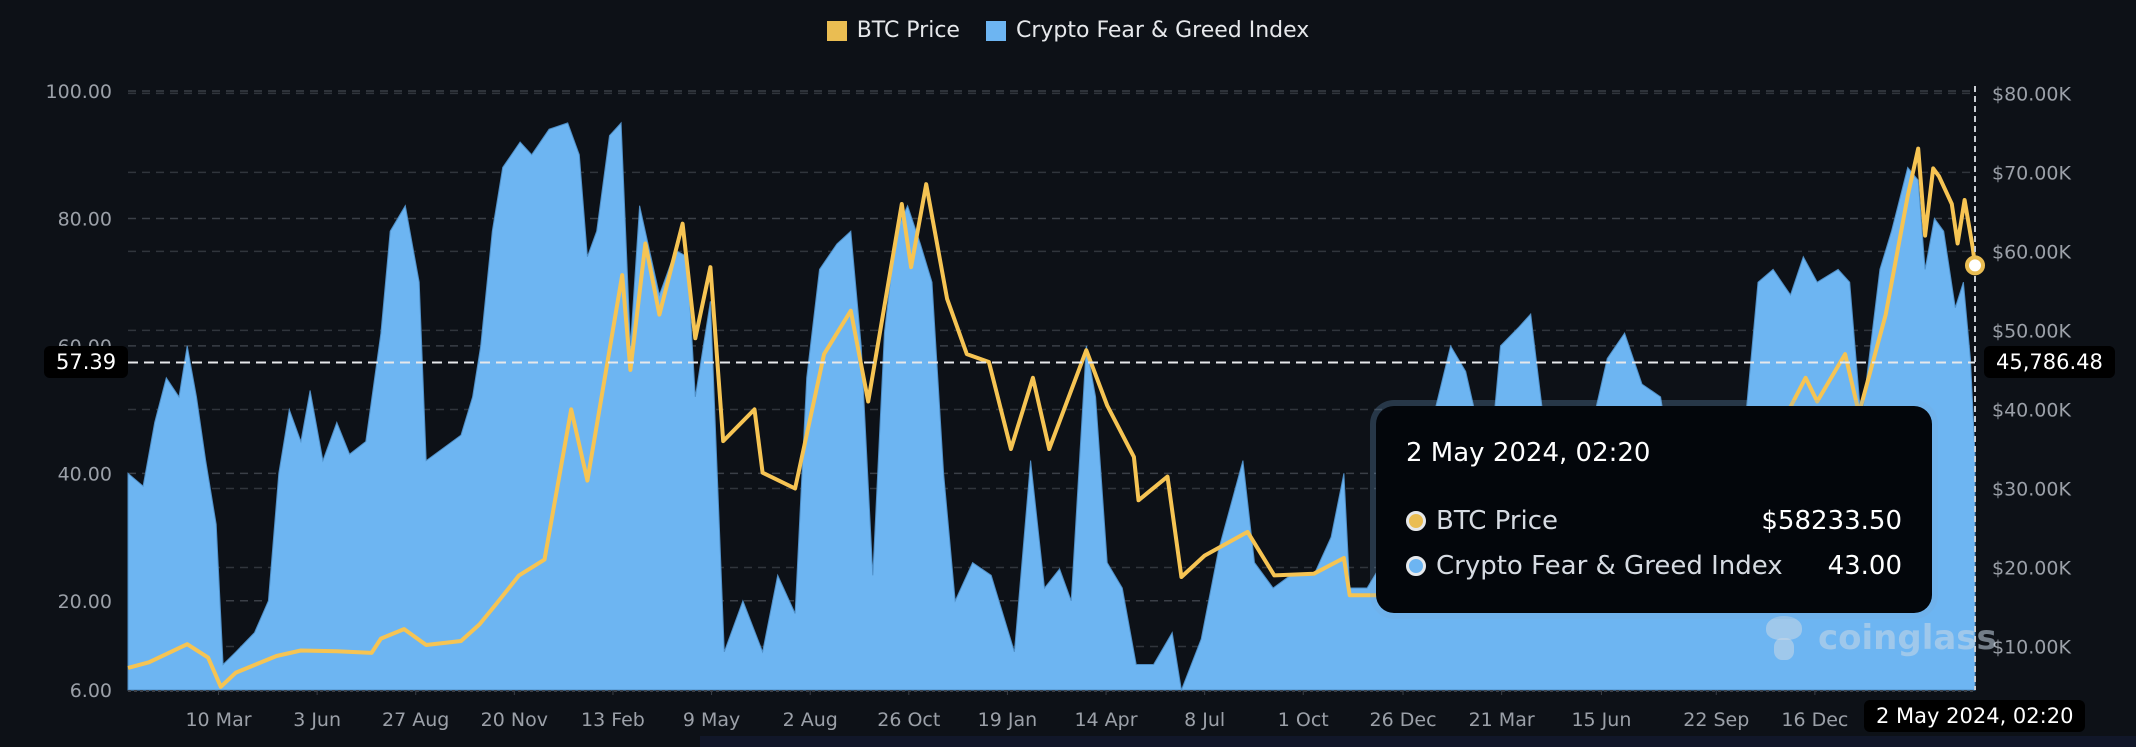 The width and height of the screenshot is (2136, 747). Describe the element at coordinates (2031, 331) in the screenshot. I see `right-tick-label: $50.00K` at that location.